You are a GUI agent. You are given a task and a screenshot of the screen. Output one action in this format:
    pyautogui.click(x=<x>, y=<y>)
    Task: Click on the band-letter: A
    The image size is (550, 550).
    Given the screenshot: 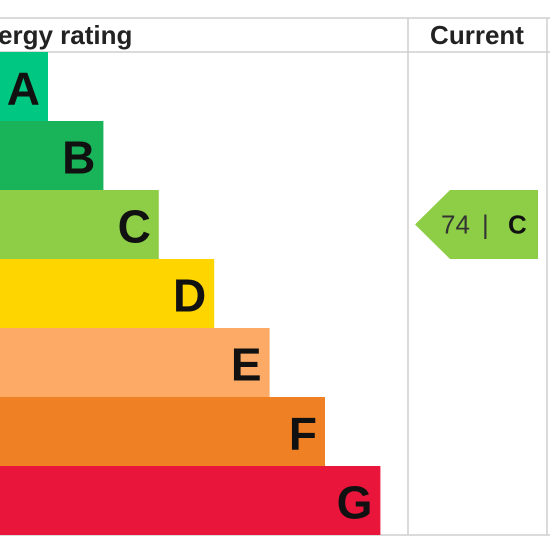 What is the action you would take?
    pyautogui.click(x=23, y=89)
    